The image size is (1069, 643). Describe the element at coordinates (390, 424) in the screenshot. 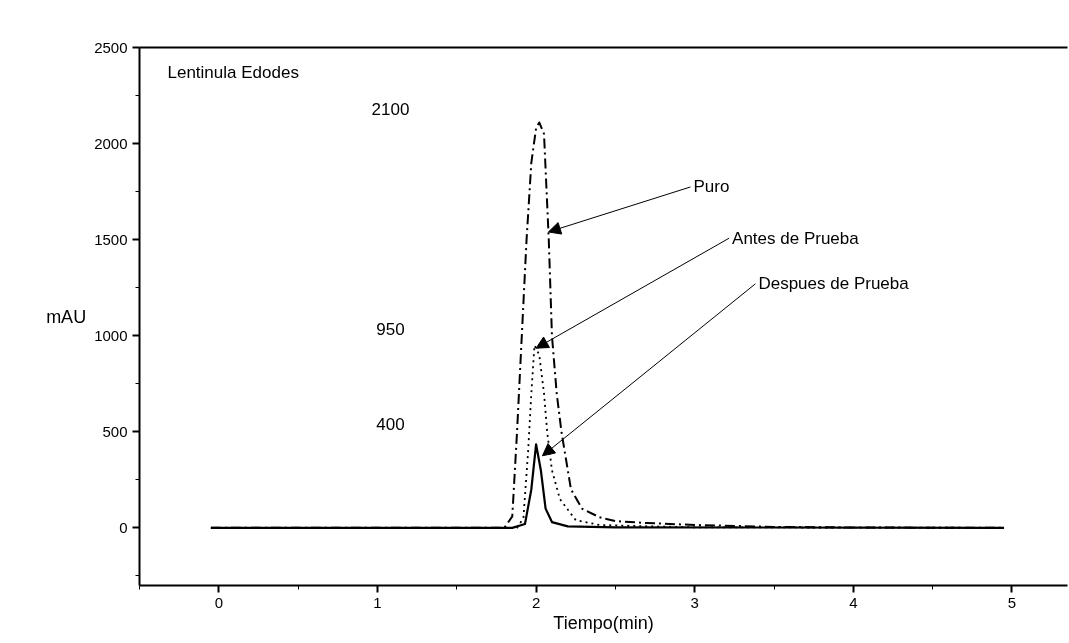

I see `annotation: 400` at that location.